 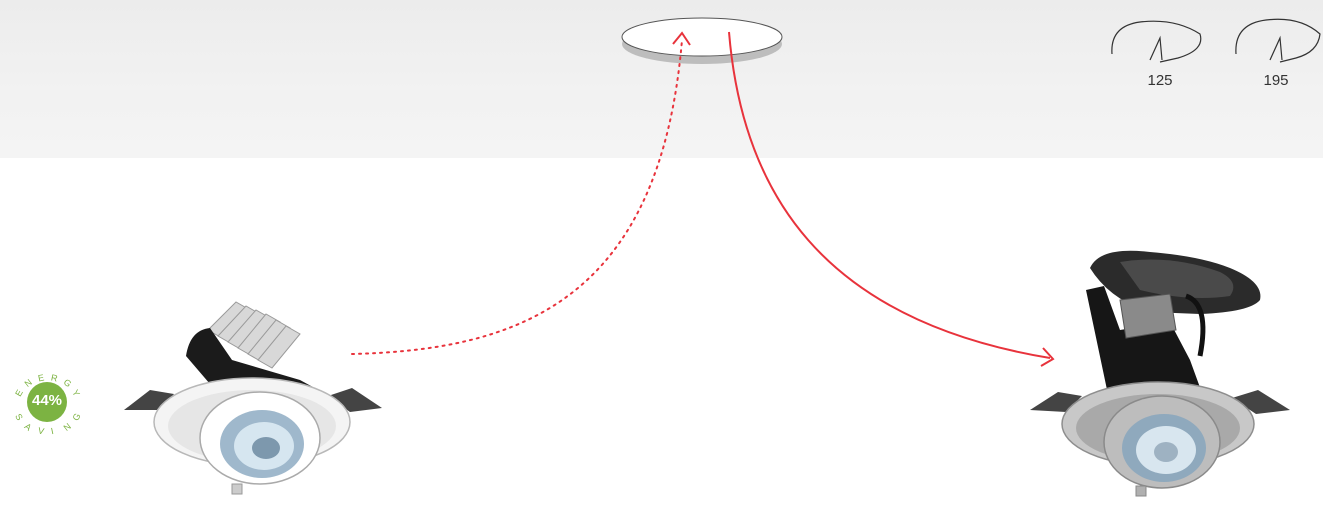 What do you see at coordinates (1156, 41) in the screenshot?
I see `size-small-icon` at bounding box center [1156, 41].